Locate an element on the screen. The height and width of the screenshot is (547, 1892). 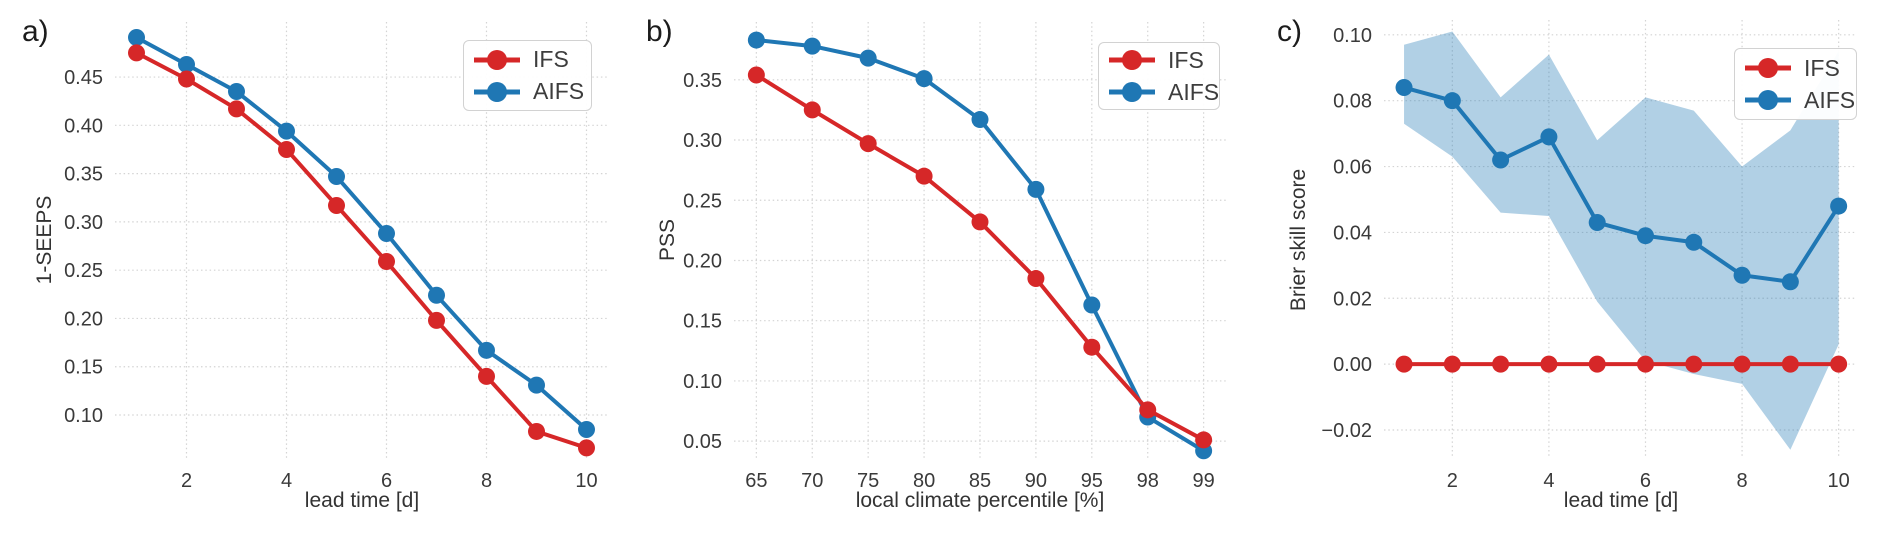
x-axis-label-b: local climate percentile [%] is located at coordinates (980, 500).